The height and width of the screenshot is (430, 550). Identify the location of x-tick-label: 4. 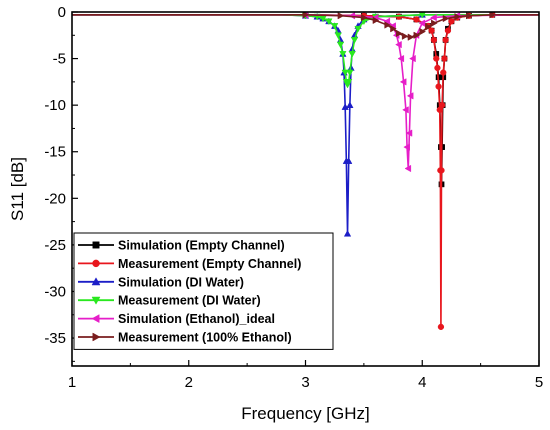
(422, 382).